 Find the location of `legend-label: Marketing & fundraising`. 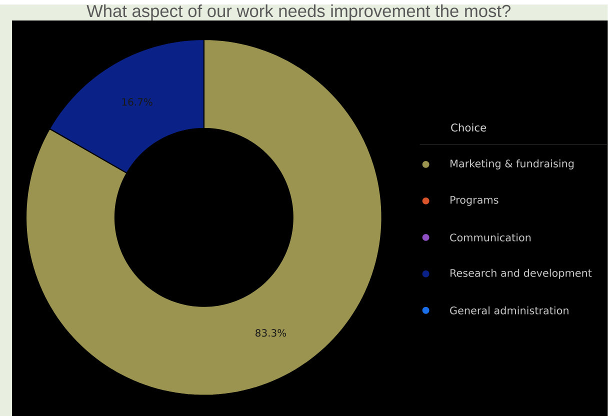

legend-label: Marketing & fundraising is located at coordinates (512, 164).